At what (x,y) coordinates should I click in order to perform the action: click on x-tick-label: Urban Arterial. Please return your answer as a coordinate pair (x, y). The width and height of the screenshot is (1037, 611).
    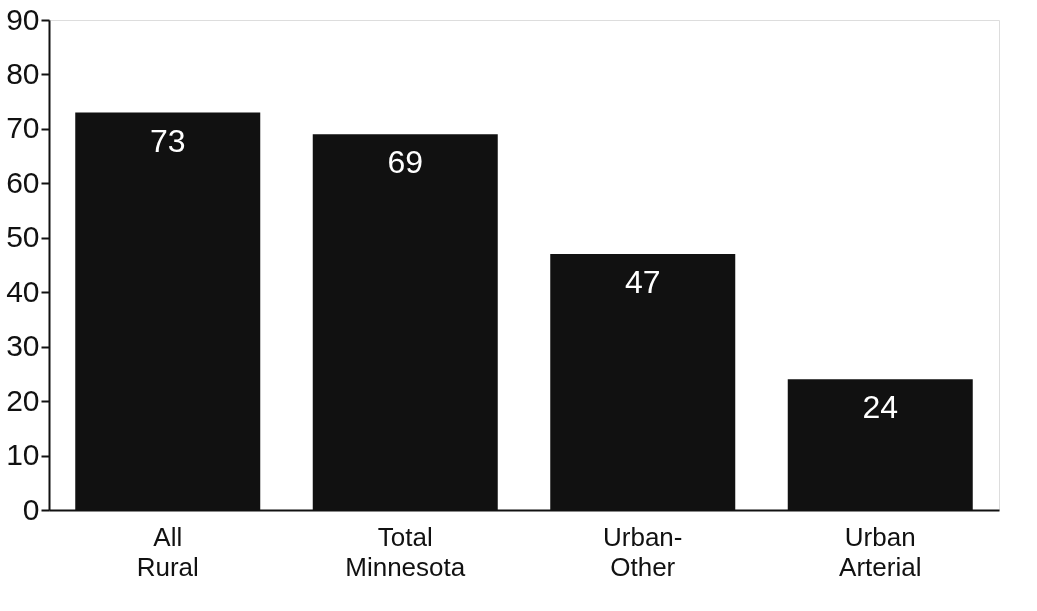
    Looking at the image, I should click on (880, 551).